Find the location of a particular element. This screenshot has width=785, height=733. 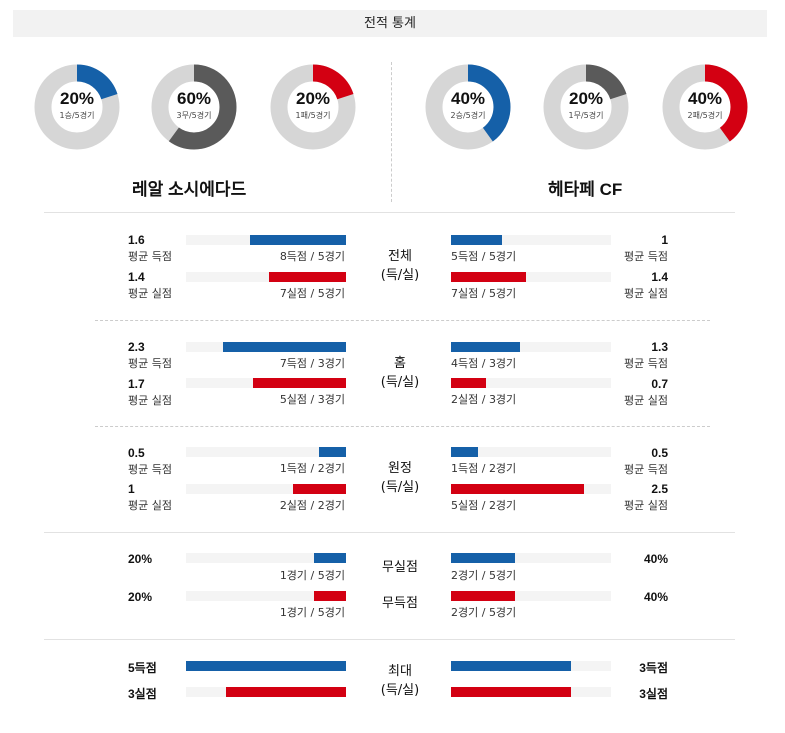

donut-subtitle: 3무/5경기 is located at coordinates (194, 115).